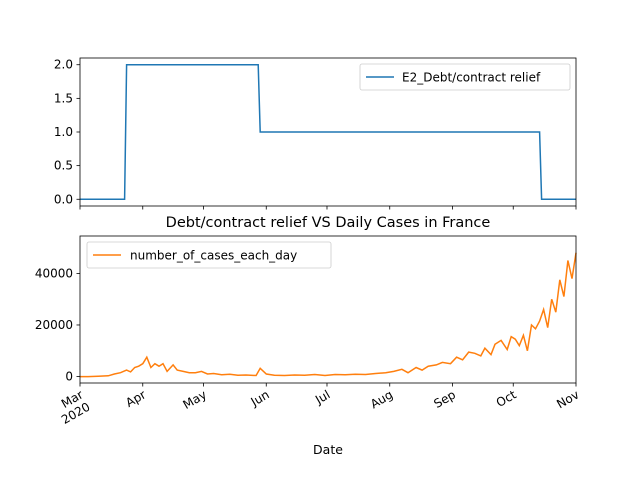 This screenshot has height=480, width=640. Describe the element at coordinates (54, 273) in the screenshot. I see `bottom-y-tick-label: 40000` at that location.